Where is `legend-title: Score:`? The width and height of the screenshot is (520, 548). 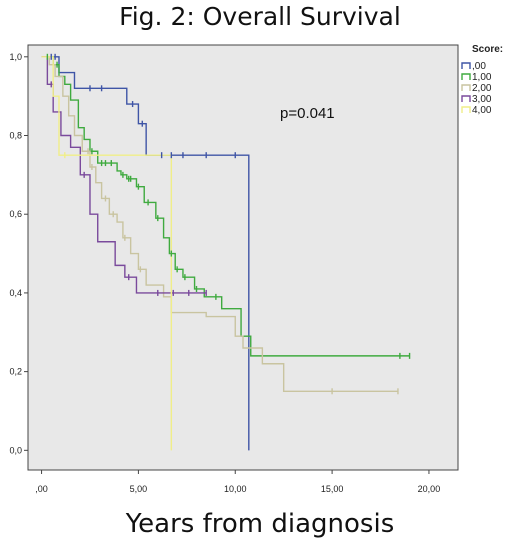 legend-title: Score: is located at coordinates (487, 49).